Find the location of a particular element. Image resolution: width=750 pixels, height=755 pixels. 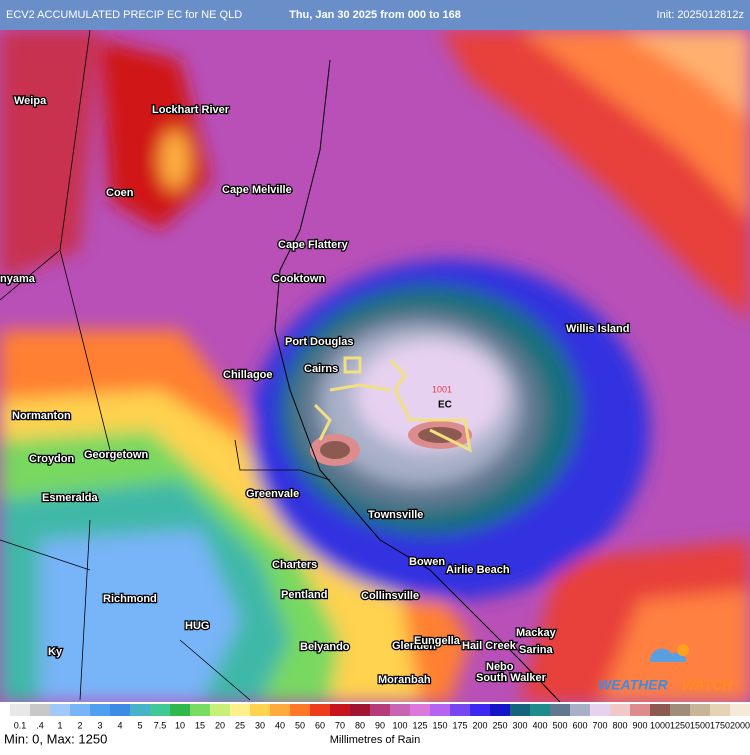

legend-stats: Min: 0, Max: 1250 is located at coordinates (55, 738).